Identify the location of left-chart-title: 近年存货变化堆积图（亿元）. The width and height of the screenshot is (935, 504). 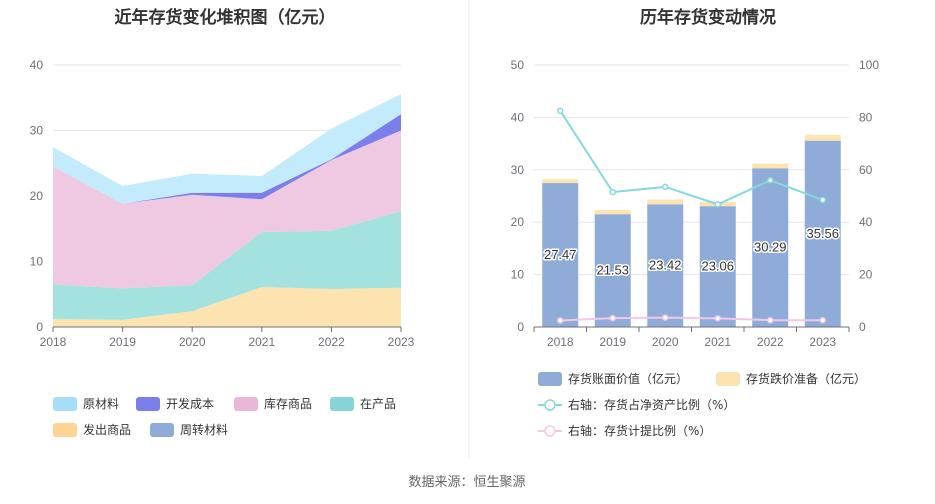
(225, 17).